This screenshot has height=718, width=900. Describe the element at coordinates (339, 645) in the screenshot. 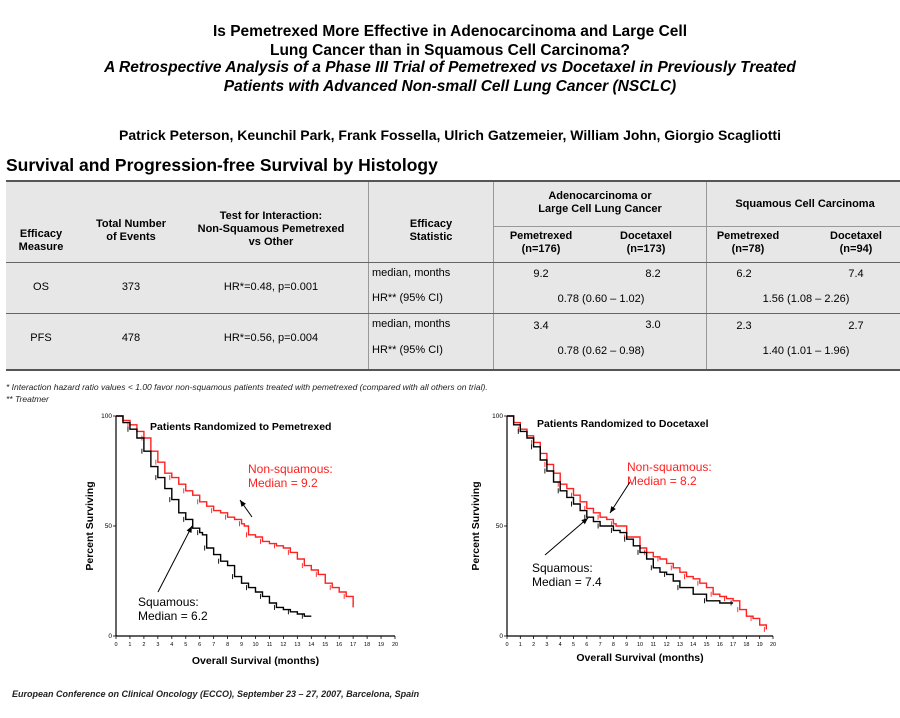

I see `pem-x-tick-label: 16` at that location.